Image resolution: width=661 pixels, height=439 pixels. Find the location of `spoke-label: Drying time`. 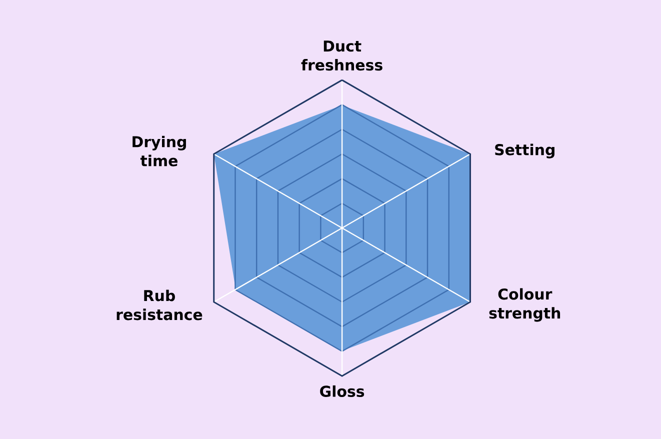

spoke-label: Drying time is located at coordinates (159, 151).